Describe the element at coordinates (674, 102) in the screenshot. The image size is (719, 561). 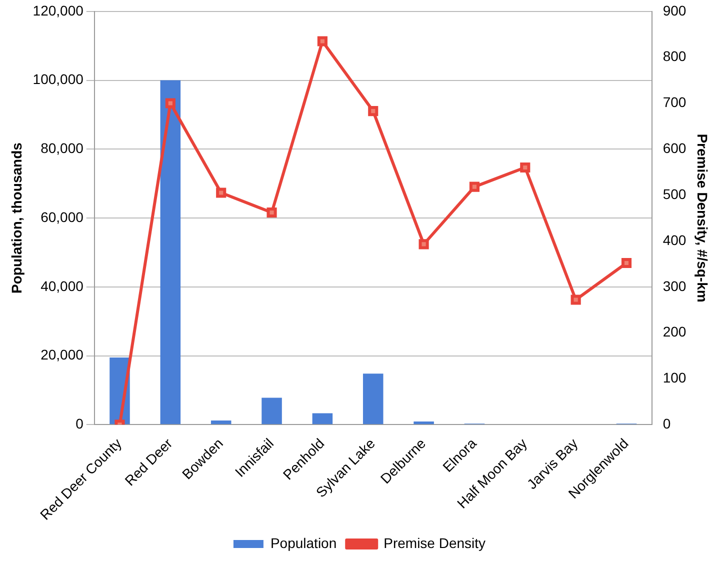
I see `y2-tick-label: 700` at that location.